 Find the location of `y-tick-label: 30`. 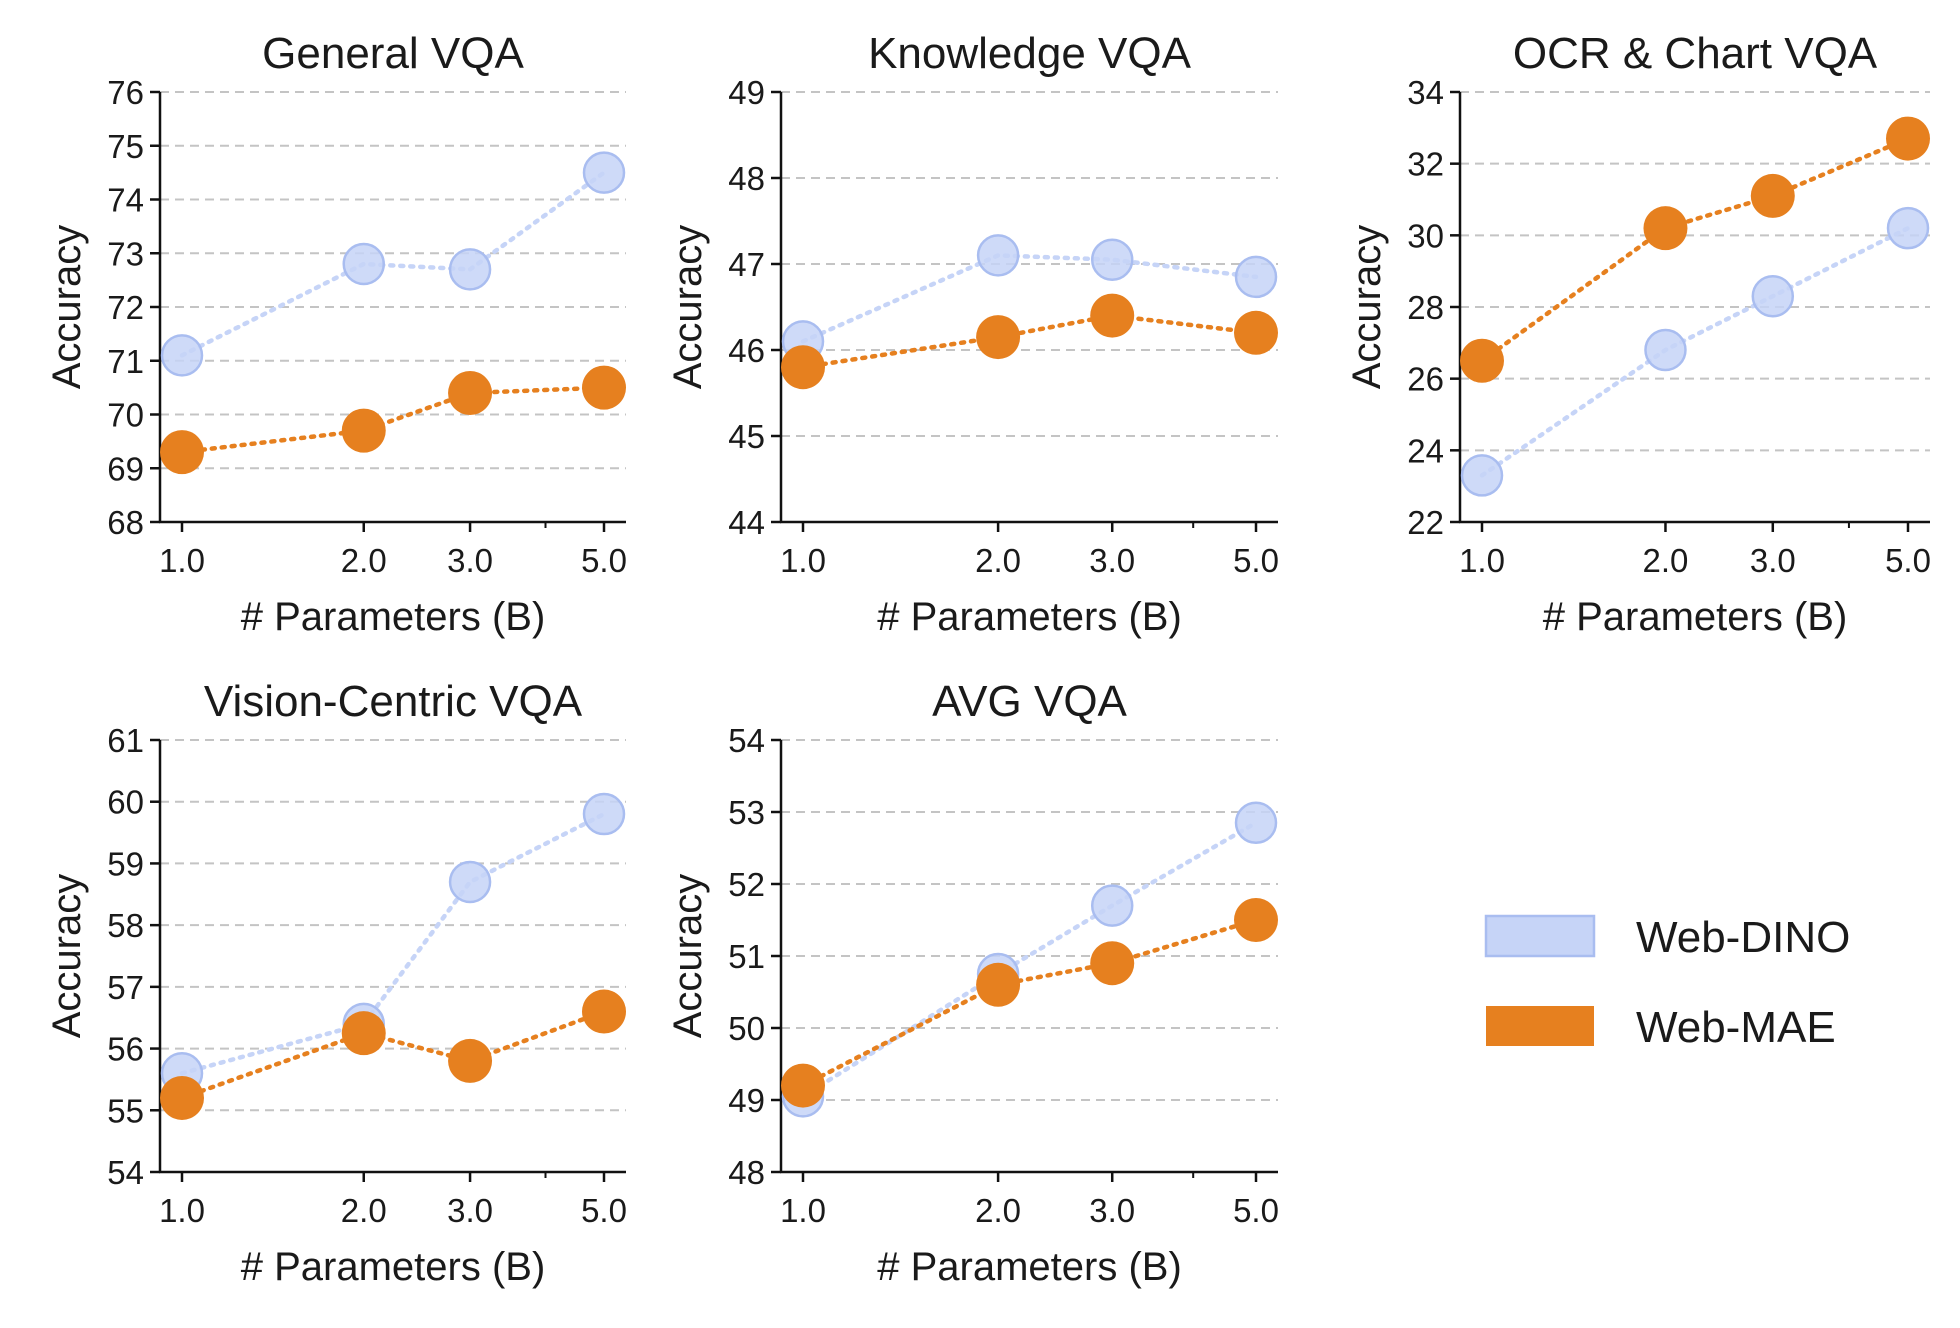

y-tick-label: 30 is located at coordinates (1425, 235).